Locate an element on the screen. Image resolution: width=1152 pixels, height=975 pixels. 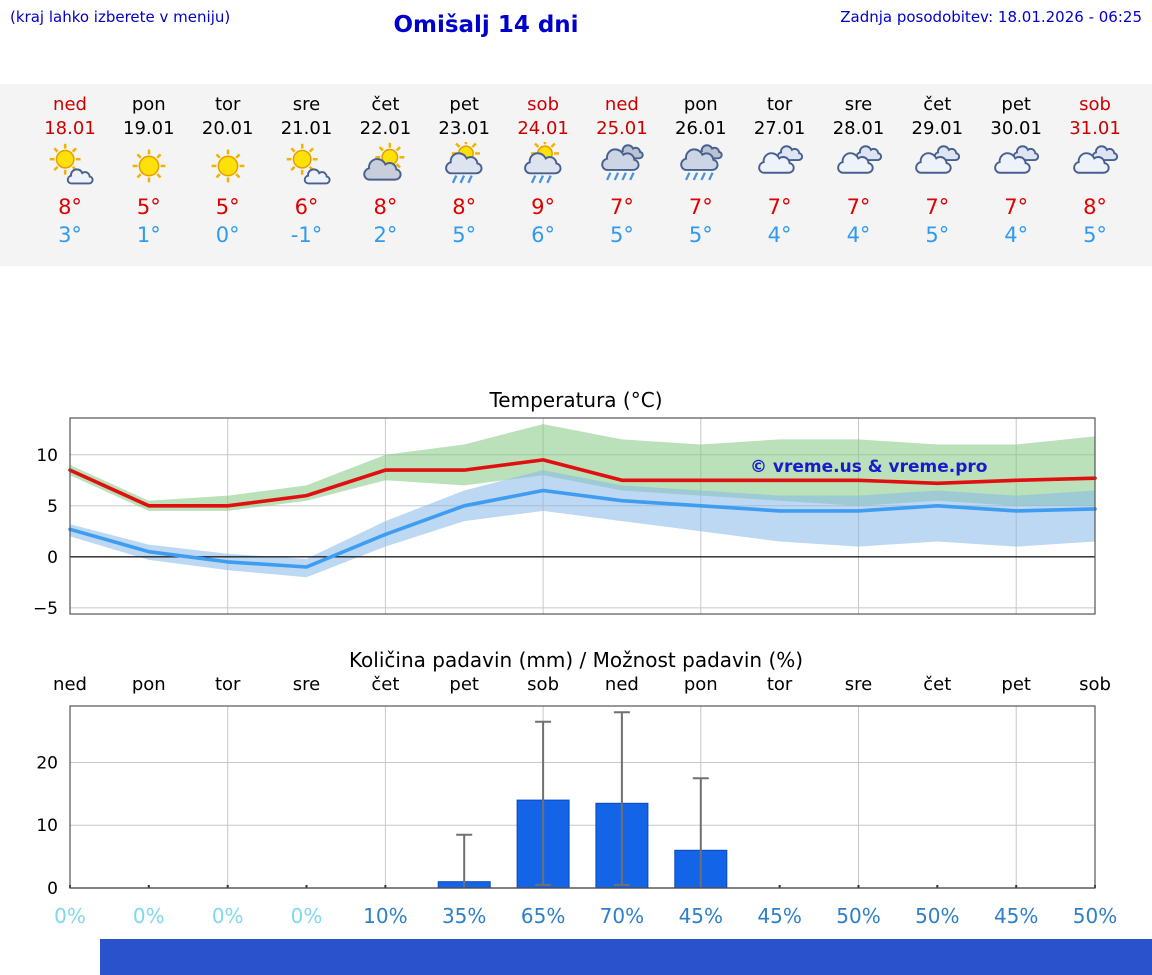
precip-probability: 70% is located at coordinates (622, 916).